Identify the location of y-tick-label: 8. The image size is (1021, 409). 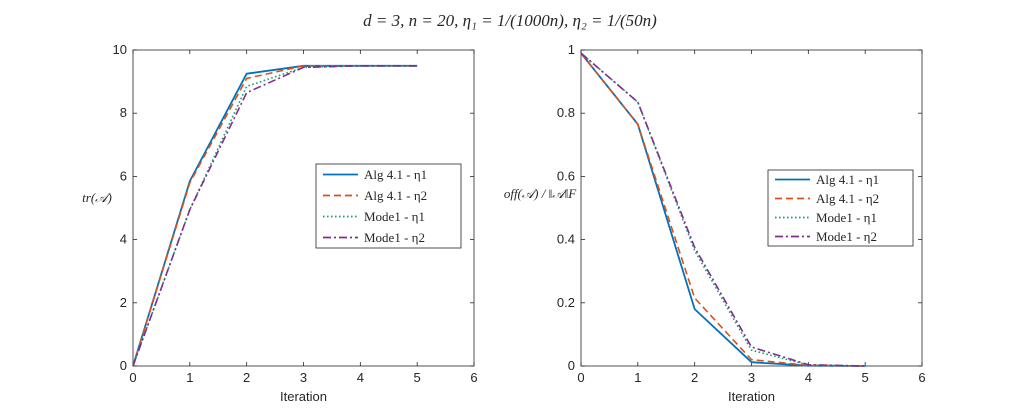
(123, 112).